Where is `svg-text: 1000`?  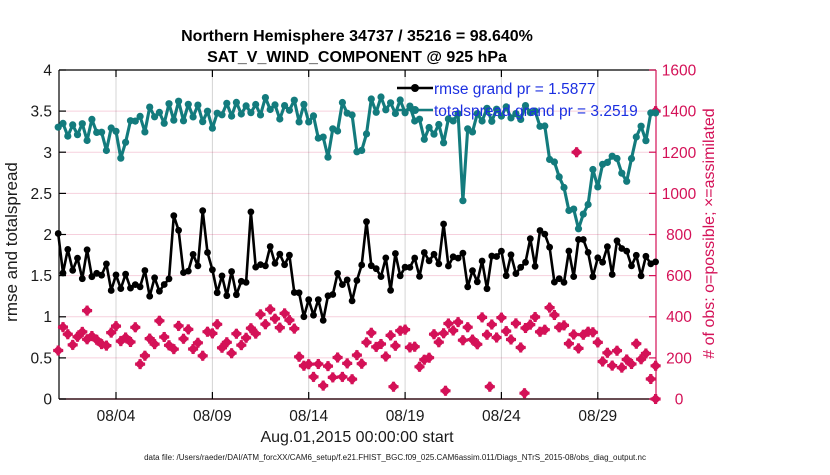 svg-text: 1000 is located at coordinates (679, 194).